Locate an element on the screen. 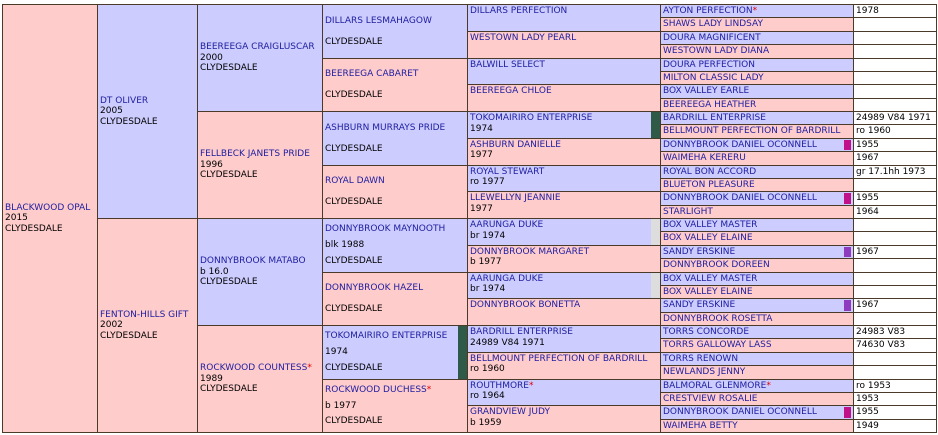 The image size is (938, 435). horse-name: DONNYBROOK MATABO is located at coordinates (253, 261).